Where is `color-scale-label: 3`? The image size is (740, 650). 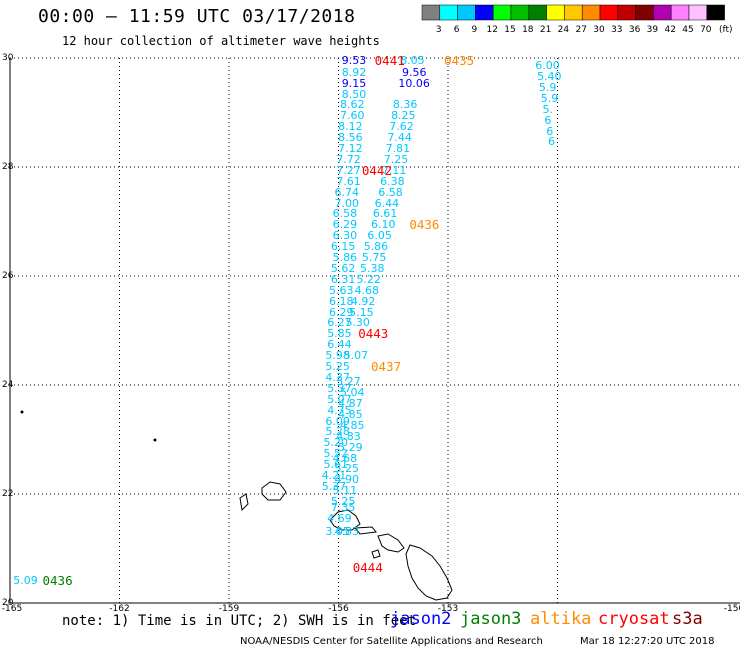 color-scale-label: 3 is located at coordinates (439, 30).